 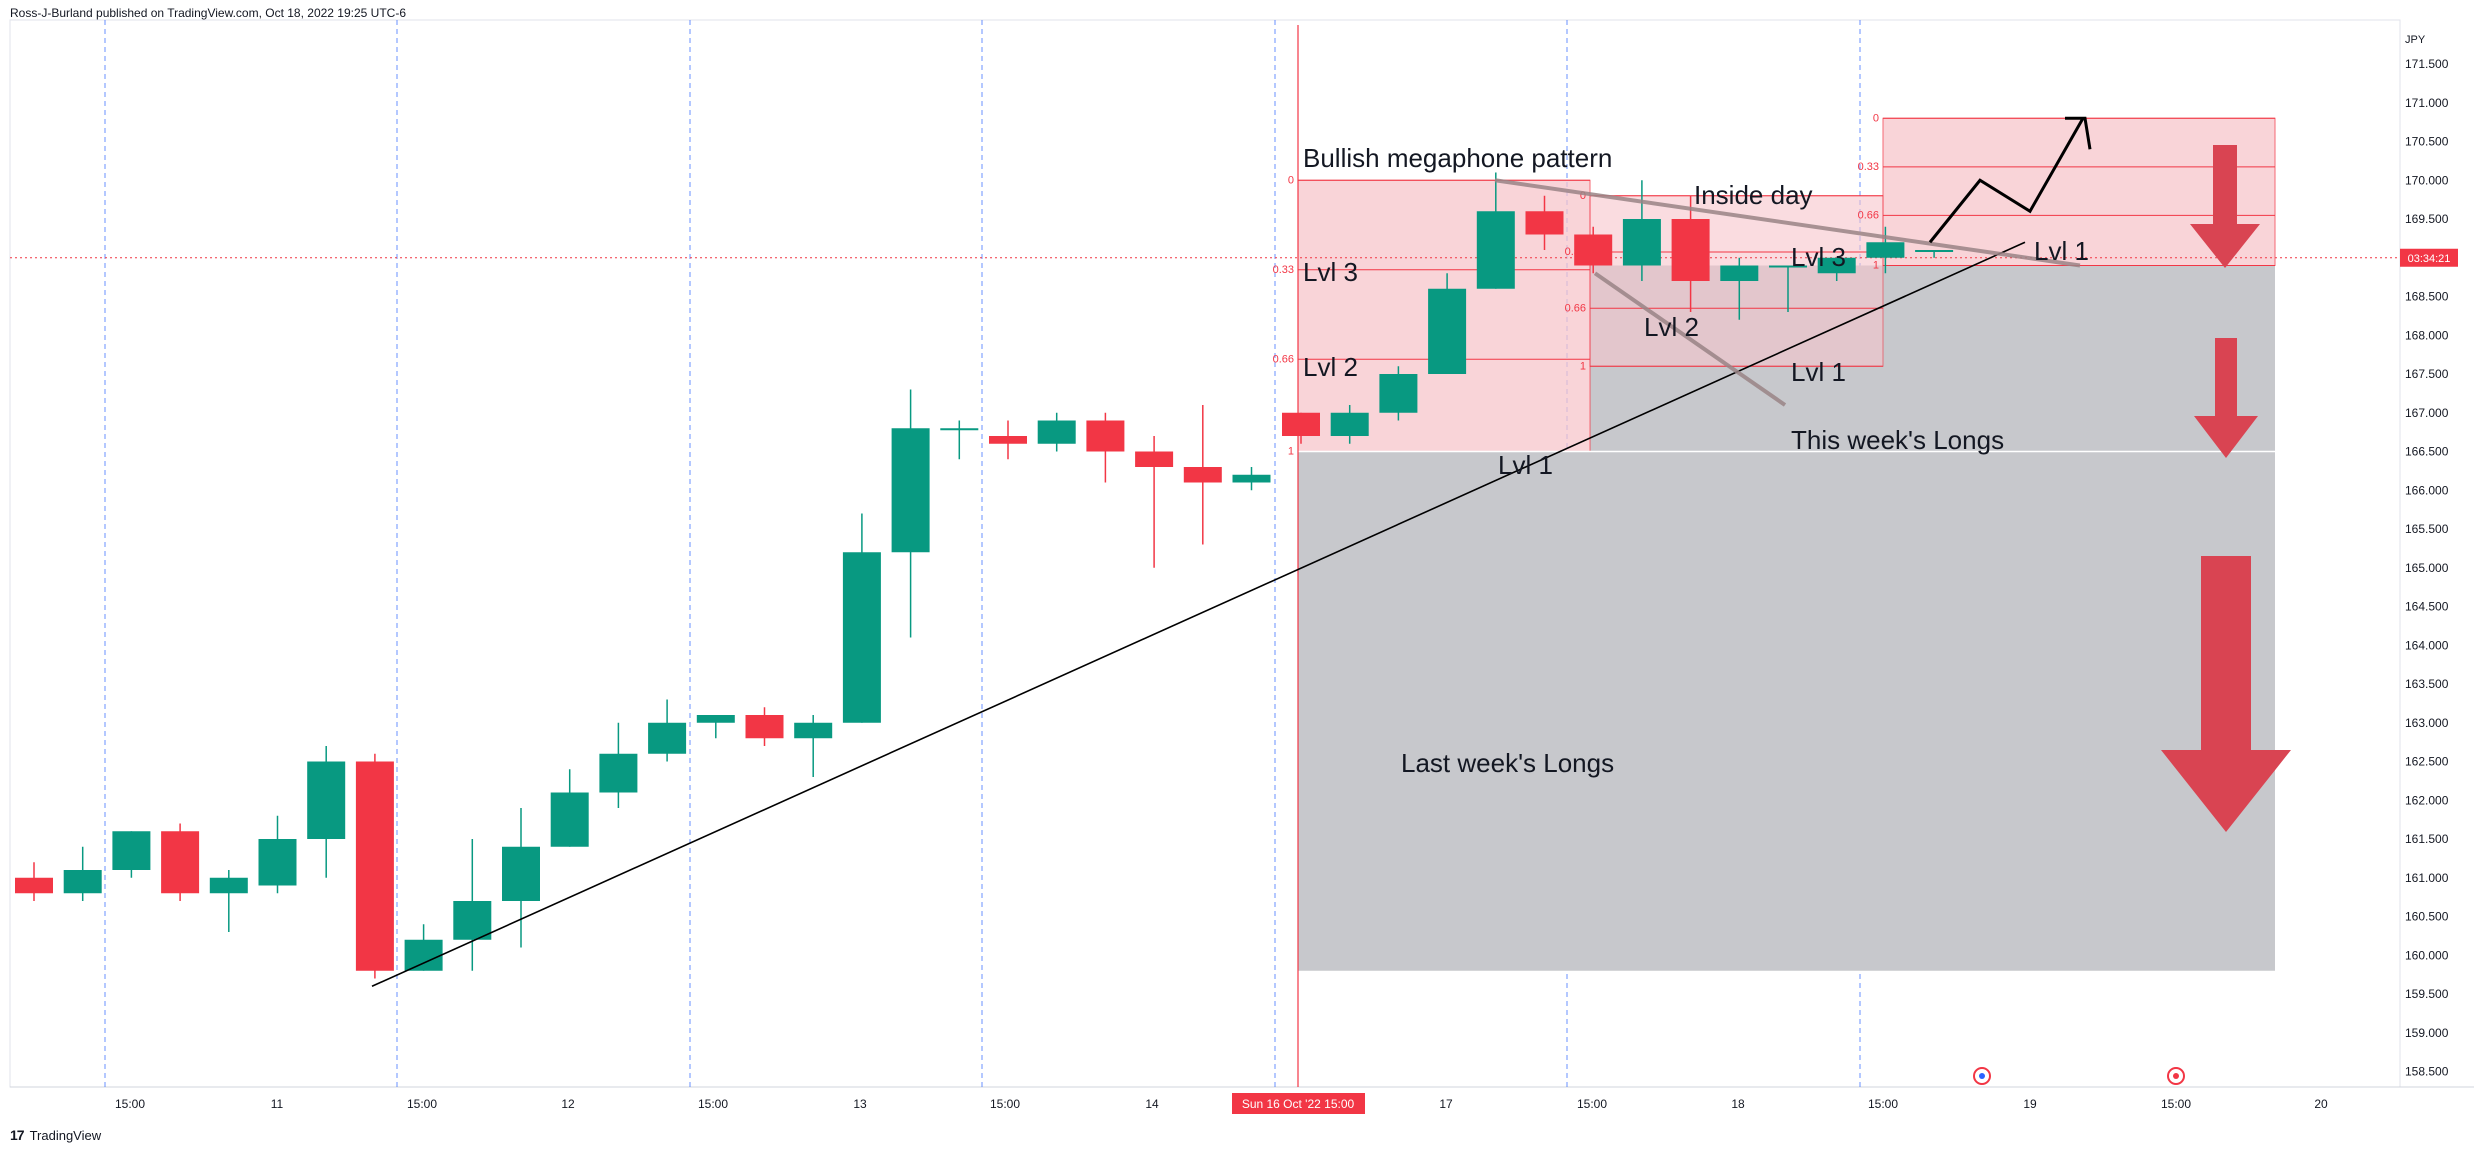 What do you see at coordinates (2427, 878) in the screenshot?
I see `y-axis-tick-label: 161.000` at bounding box center [2427, 878].